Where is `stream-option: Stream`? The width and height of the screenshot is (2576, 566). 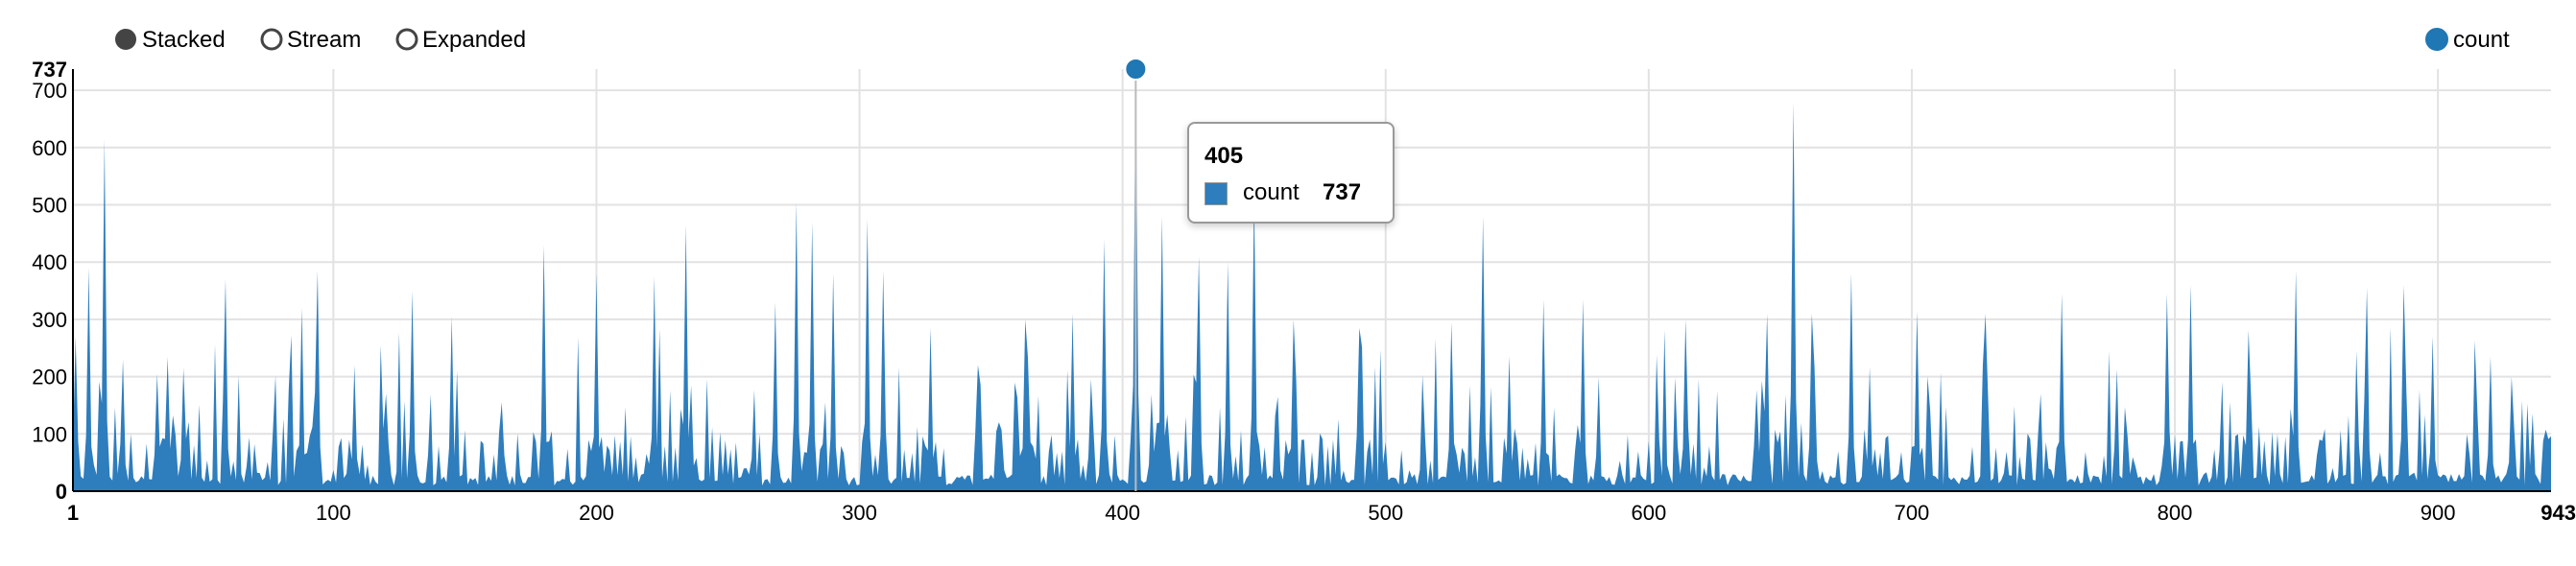 stream-option: Stream is located at coordinates (310, 40).